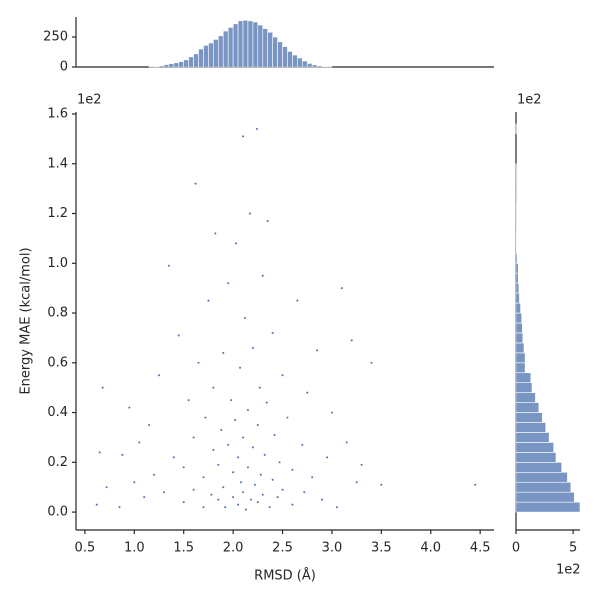 This screenshot has width=600, height=600. I want to click on x-tick-label: 4.5, so click(480, 548).